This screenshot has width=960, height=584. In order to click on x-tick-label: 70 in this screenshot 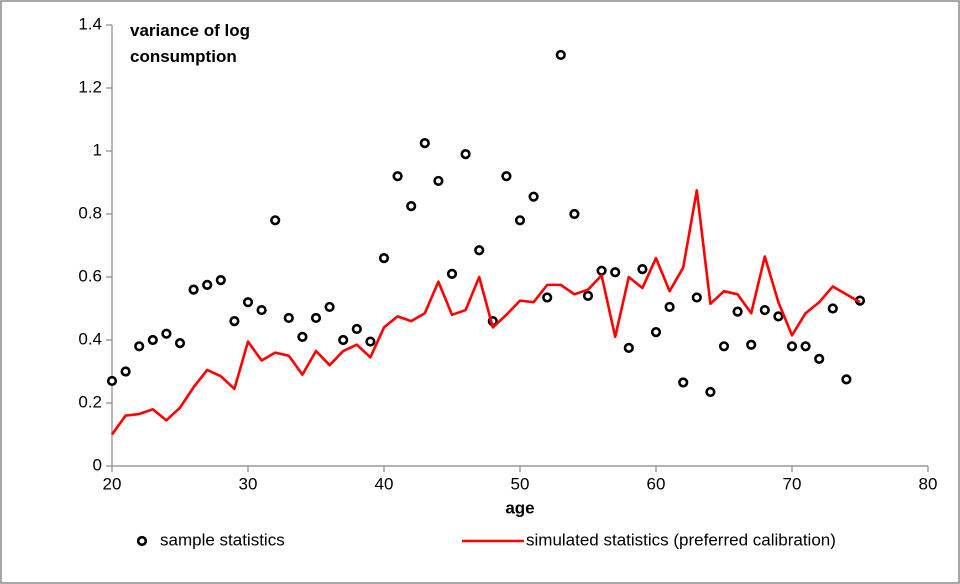, I will do `click(792, 483)`.